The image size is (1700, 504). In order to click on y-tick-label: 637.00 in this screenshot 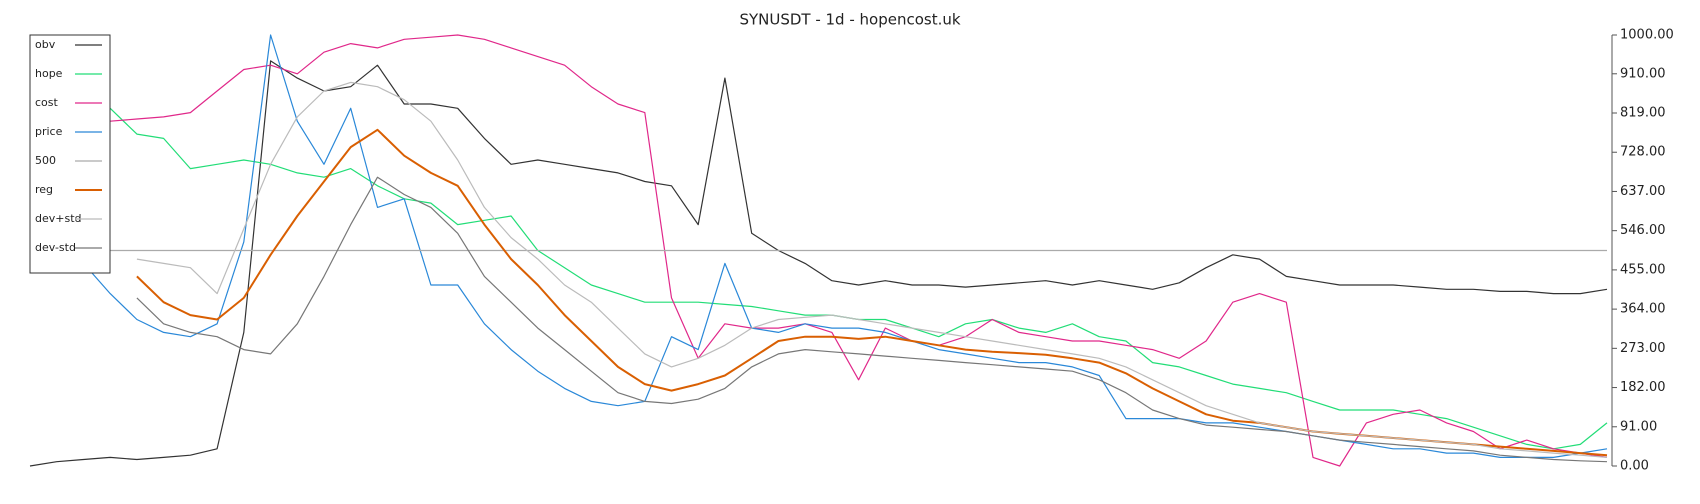, I will do `click(1643, 191)`.